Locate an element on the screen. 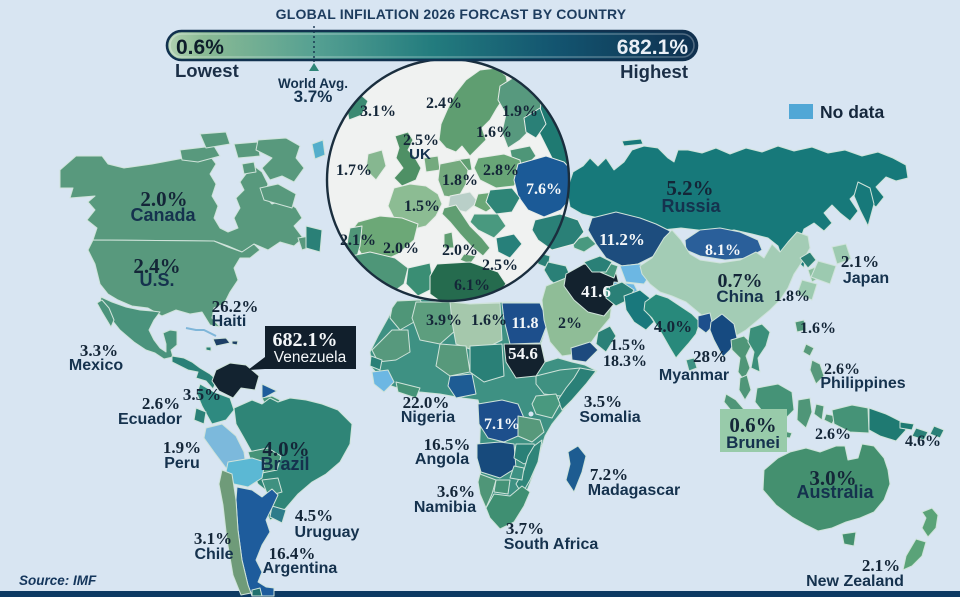  svg-text: Source: IMF is located at coordinates (58, 580).